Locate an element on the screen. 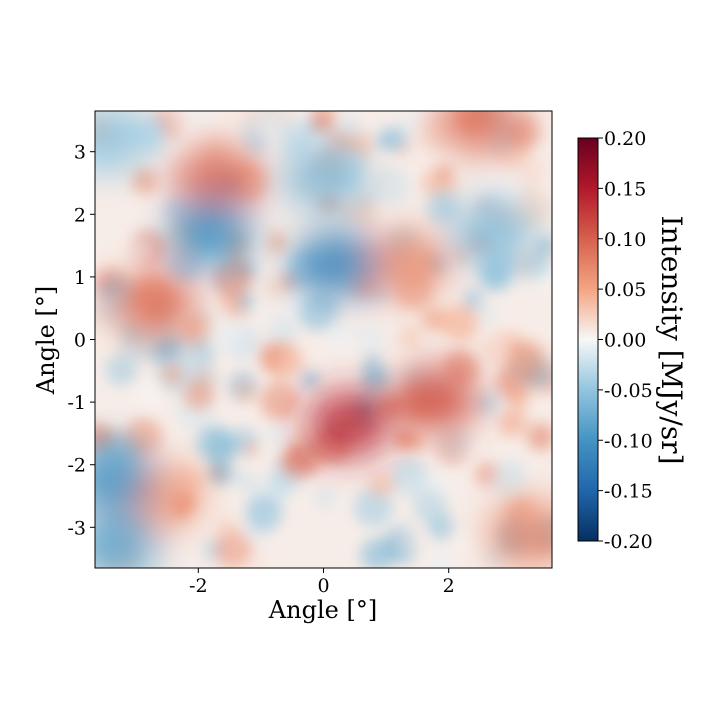  y-tick-label: 0 is located at coordinates (80, 341).